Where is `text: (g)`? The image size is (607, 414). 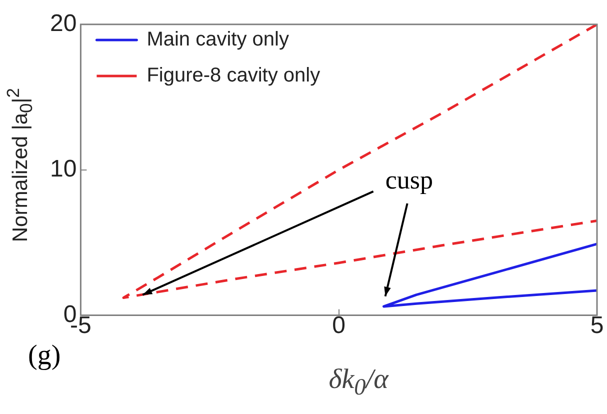
text: (g) is located at coordinates (44, 355).